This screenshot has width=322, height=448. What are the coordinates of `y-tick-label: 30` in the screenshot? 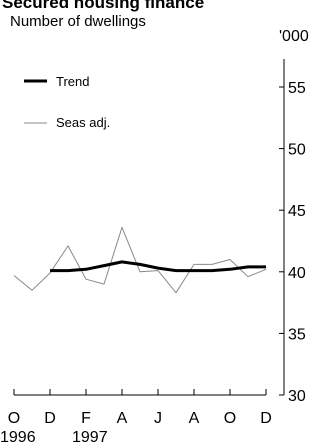 It's located at (297, 396).